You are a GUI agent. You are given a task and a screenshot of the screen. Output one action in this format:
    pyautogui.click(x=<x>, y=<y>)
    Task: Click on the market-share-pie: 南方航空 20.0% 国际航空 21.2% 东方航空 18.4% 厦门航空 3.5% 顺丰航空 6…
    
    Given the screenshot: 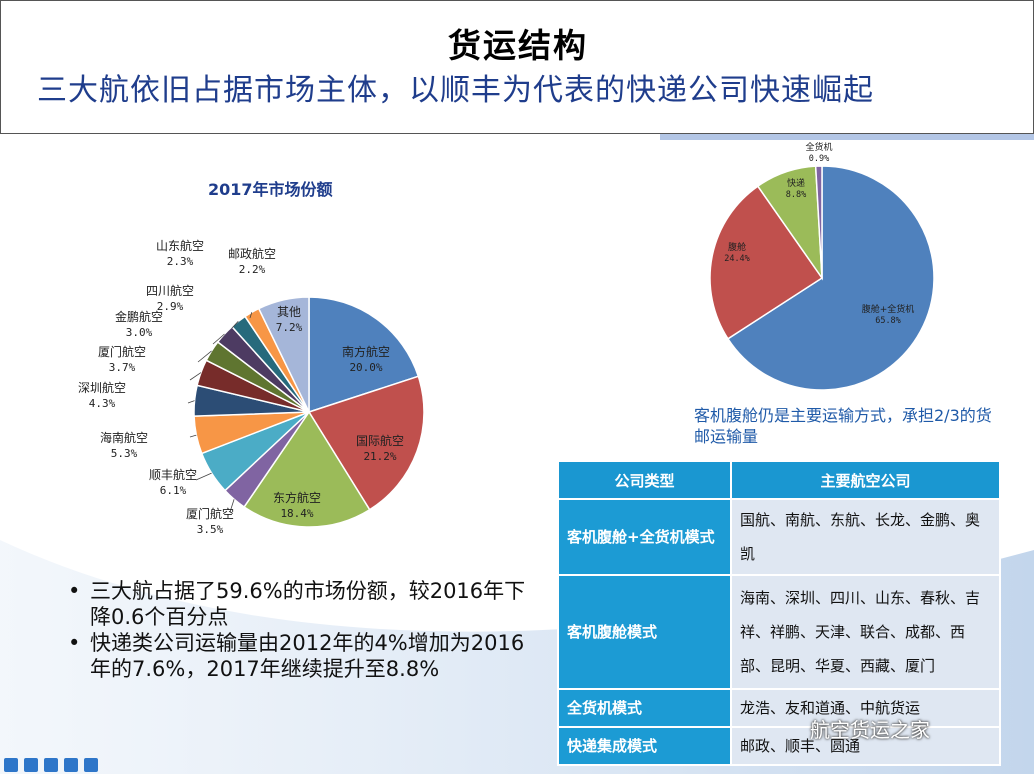 What is the action you would take?
    pyautogui.click(x=251, y=387)
    